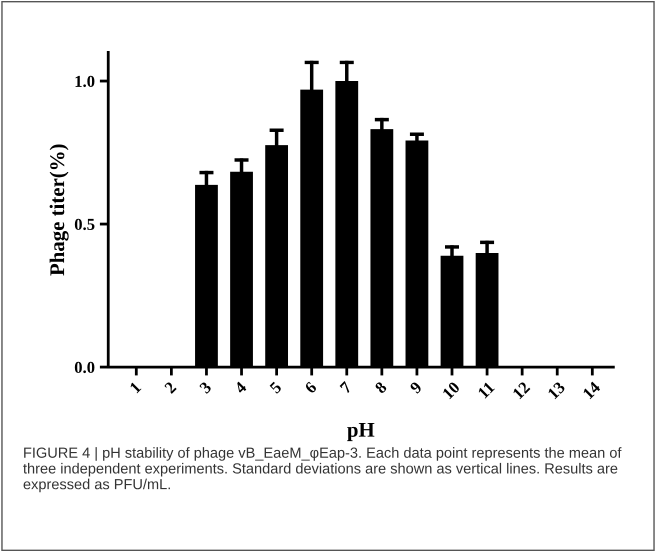 The height and width of the screenshot is (552, 656). What do you see at coordinates (170, 387) in the screenshot?
I see `x-tick-label: 2` at bounding box center [170, 387].